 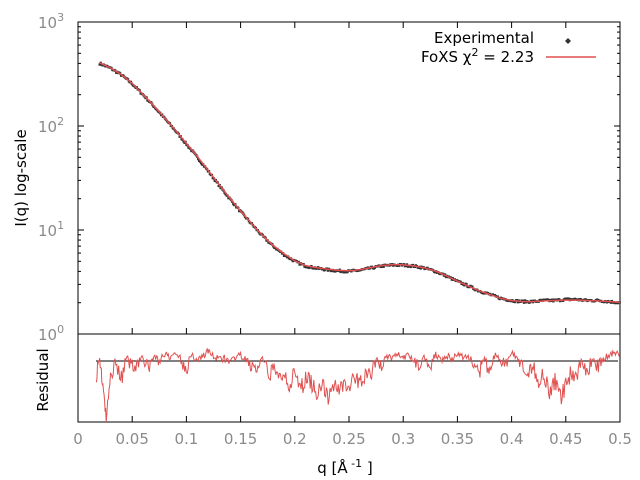 I want to click on intensity-y-axis-label: I(q) log-scale, so click(x=21, y=177).